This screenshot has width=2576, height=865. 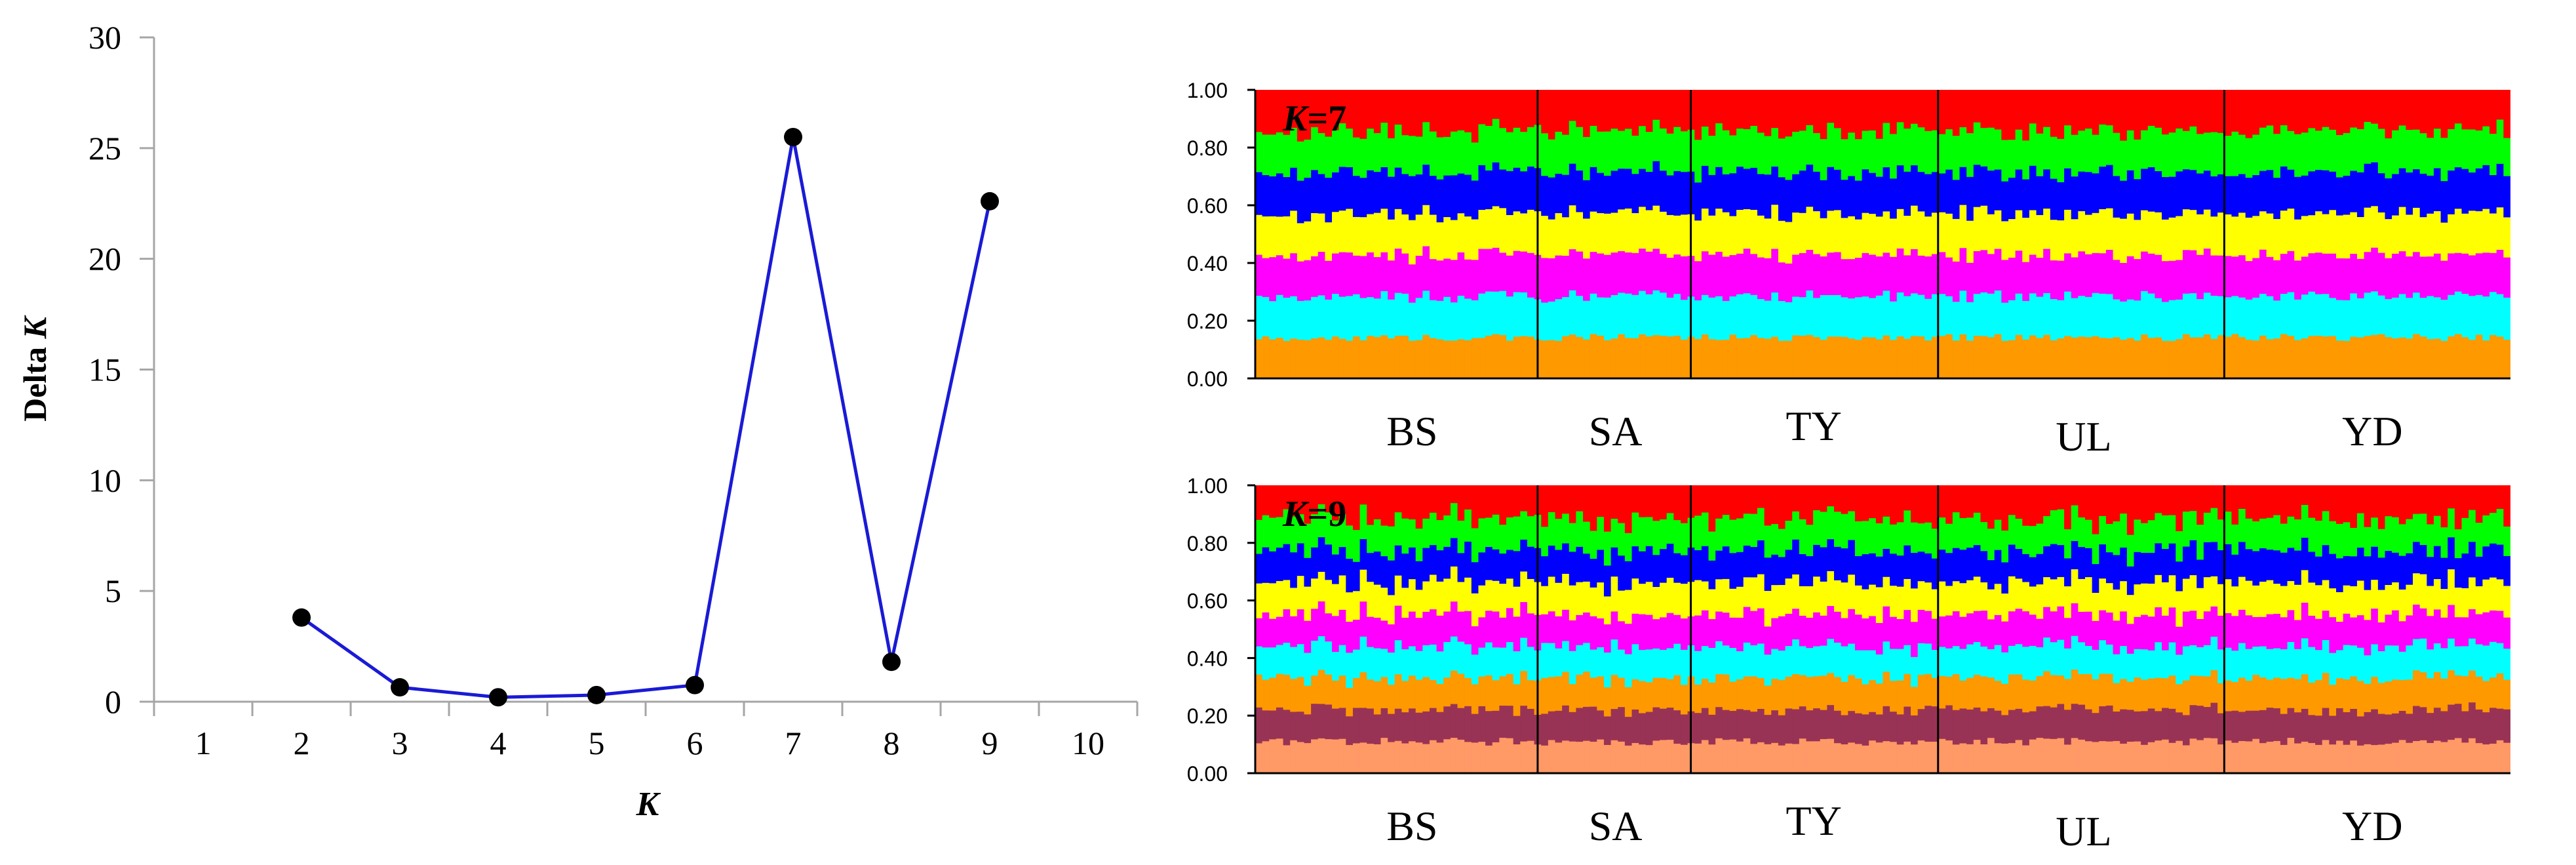 What do you see at coordinates (1616, 826) in the screenshot?
I see `population-label: SA` at bounding box center [1616, 826].